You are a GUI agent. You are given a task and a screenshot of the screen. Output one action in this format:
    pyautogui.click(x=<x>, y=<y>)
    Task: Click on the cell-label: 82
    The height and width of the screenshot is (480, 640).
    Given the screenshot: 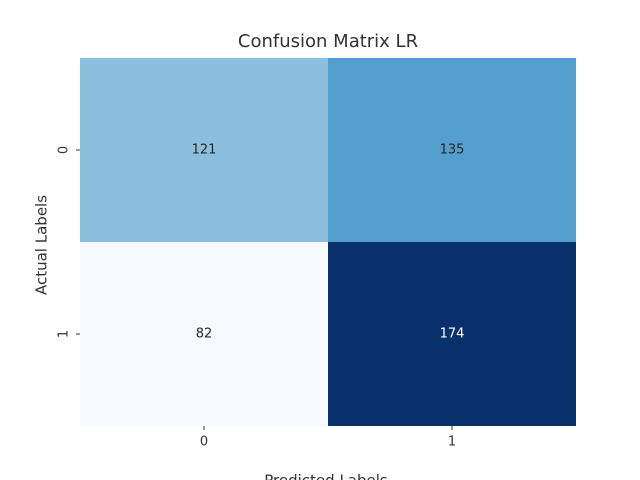 What is the action you would take?
    pyautogui.click(x=204, y=334)
    